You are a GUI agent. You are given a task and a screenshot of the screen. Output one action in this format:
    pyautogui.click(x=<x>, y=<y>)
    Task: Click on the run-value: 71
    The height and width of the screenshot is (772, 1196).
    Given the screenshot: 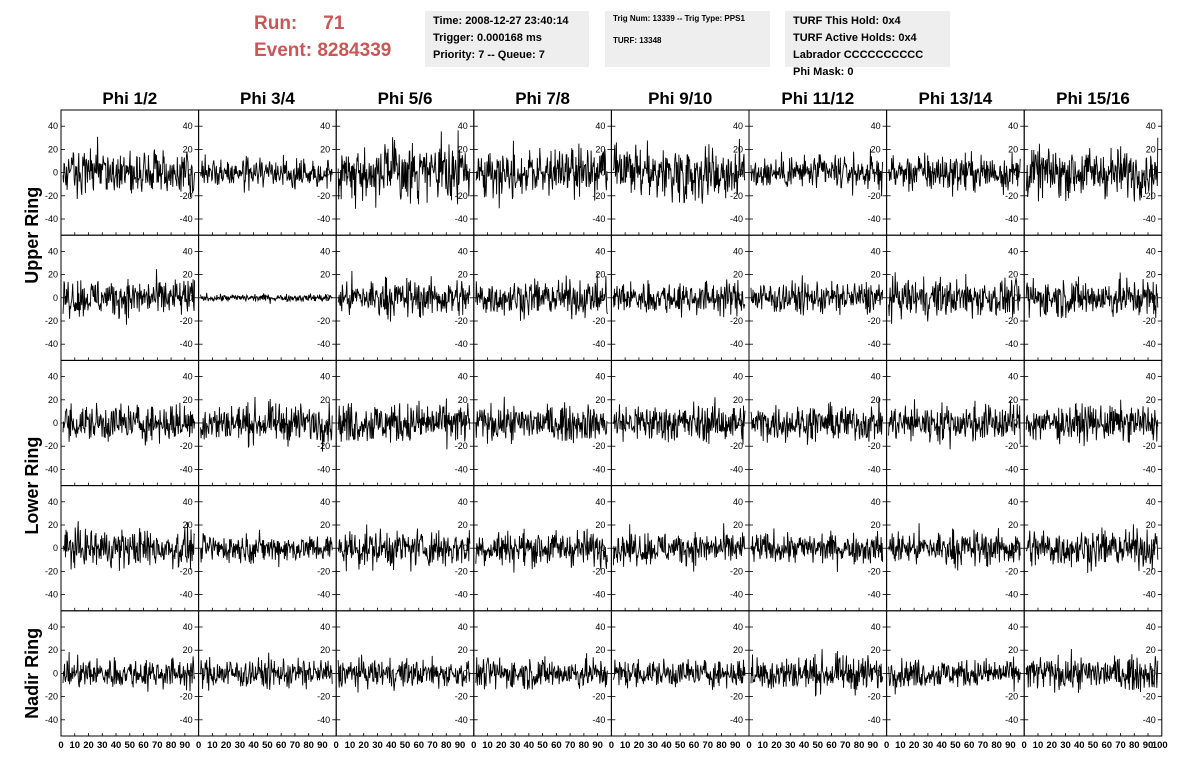 What is the action you would take?
    pyautogui.click(x=334, y=23)
    